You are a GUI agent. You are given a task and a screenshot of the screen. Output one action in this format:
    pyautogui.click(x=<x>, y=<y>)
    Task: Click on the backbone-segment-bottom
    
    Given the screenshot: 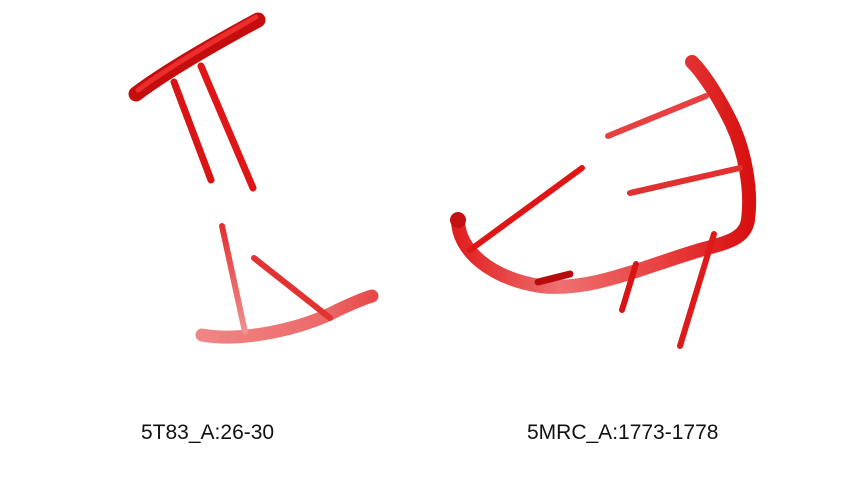 What is the action you would take?
    pyautogui.click(x=287, y=316)
    